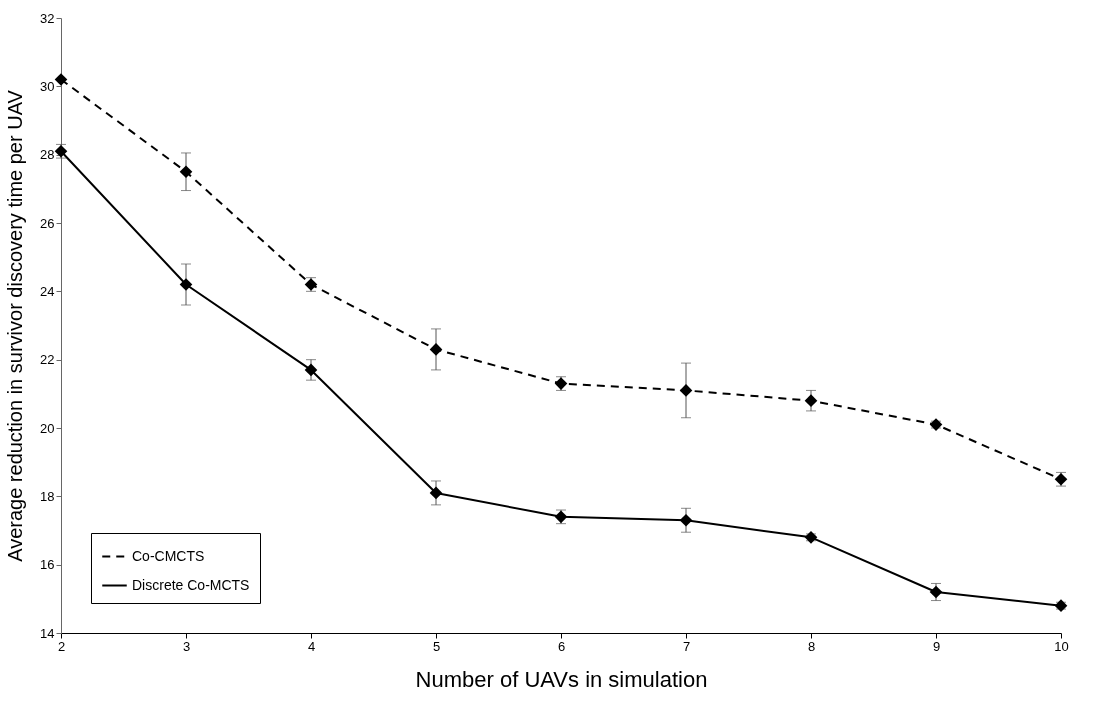 The width and height of the screenshot is (1111, 701). I want to click on x-tick-label: 9, so click(936, 646).